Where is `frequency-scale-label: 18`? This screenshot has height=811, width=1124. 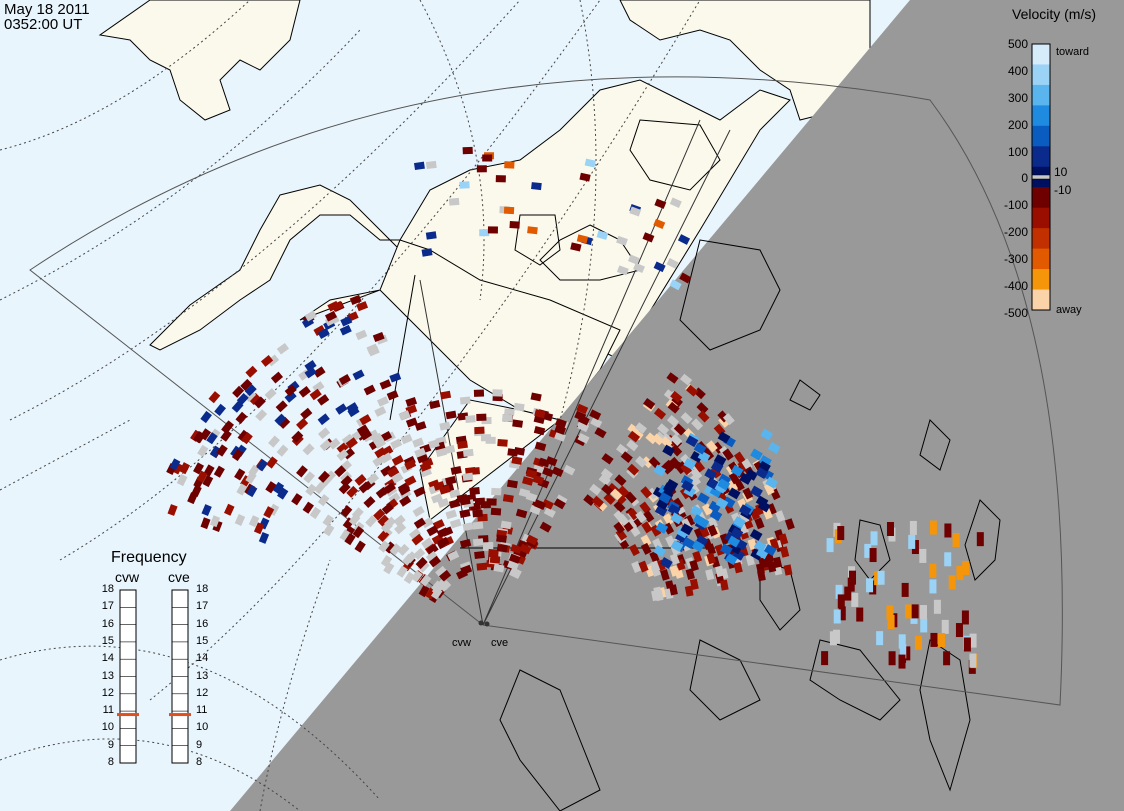 frequency-scale-label: 18 is located at coordinates (202, 589).